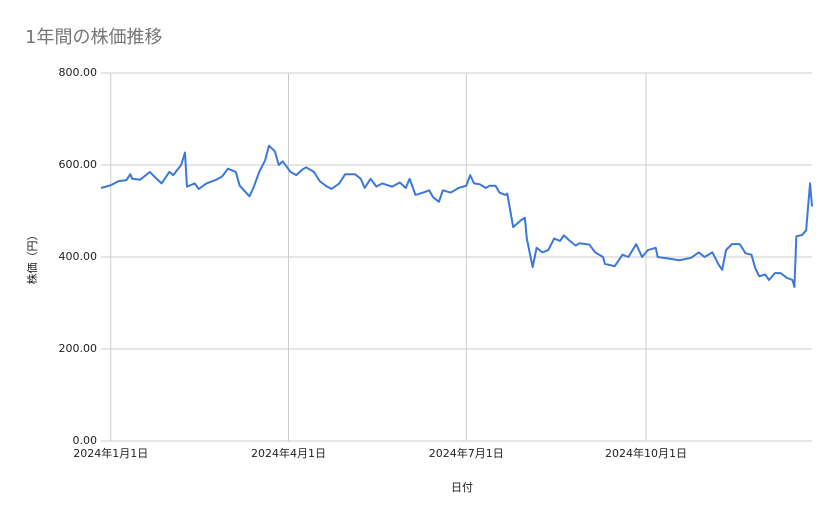  I want to click on y-axis-label: 株価（円）, so click(32, 257).